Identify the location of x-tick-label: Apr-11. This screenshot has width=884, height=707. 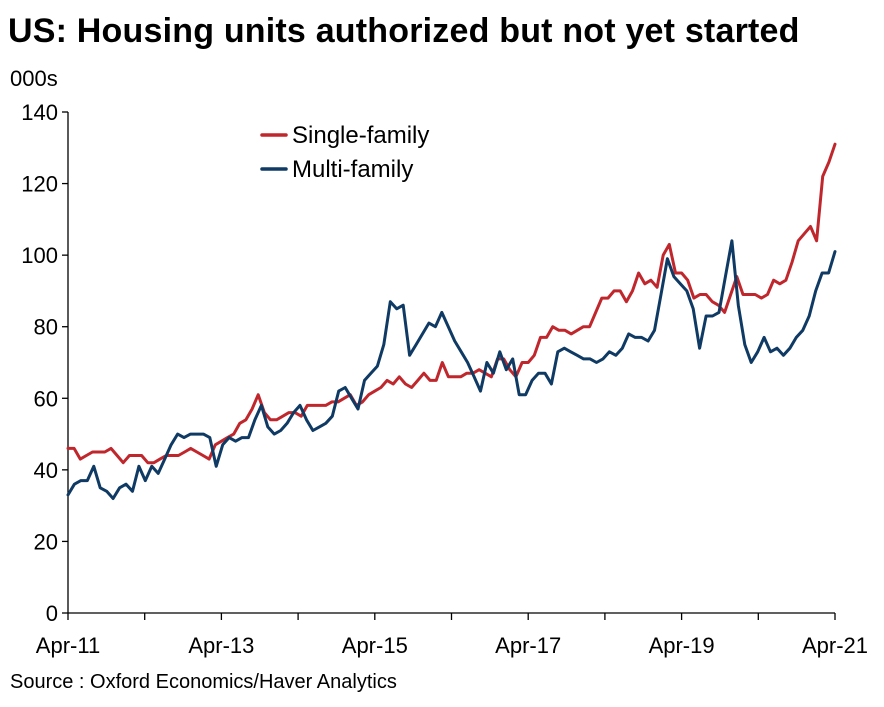
(68, 645).